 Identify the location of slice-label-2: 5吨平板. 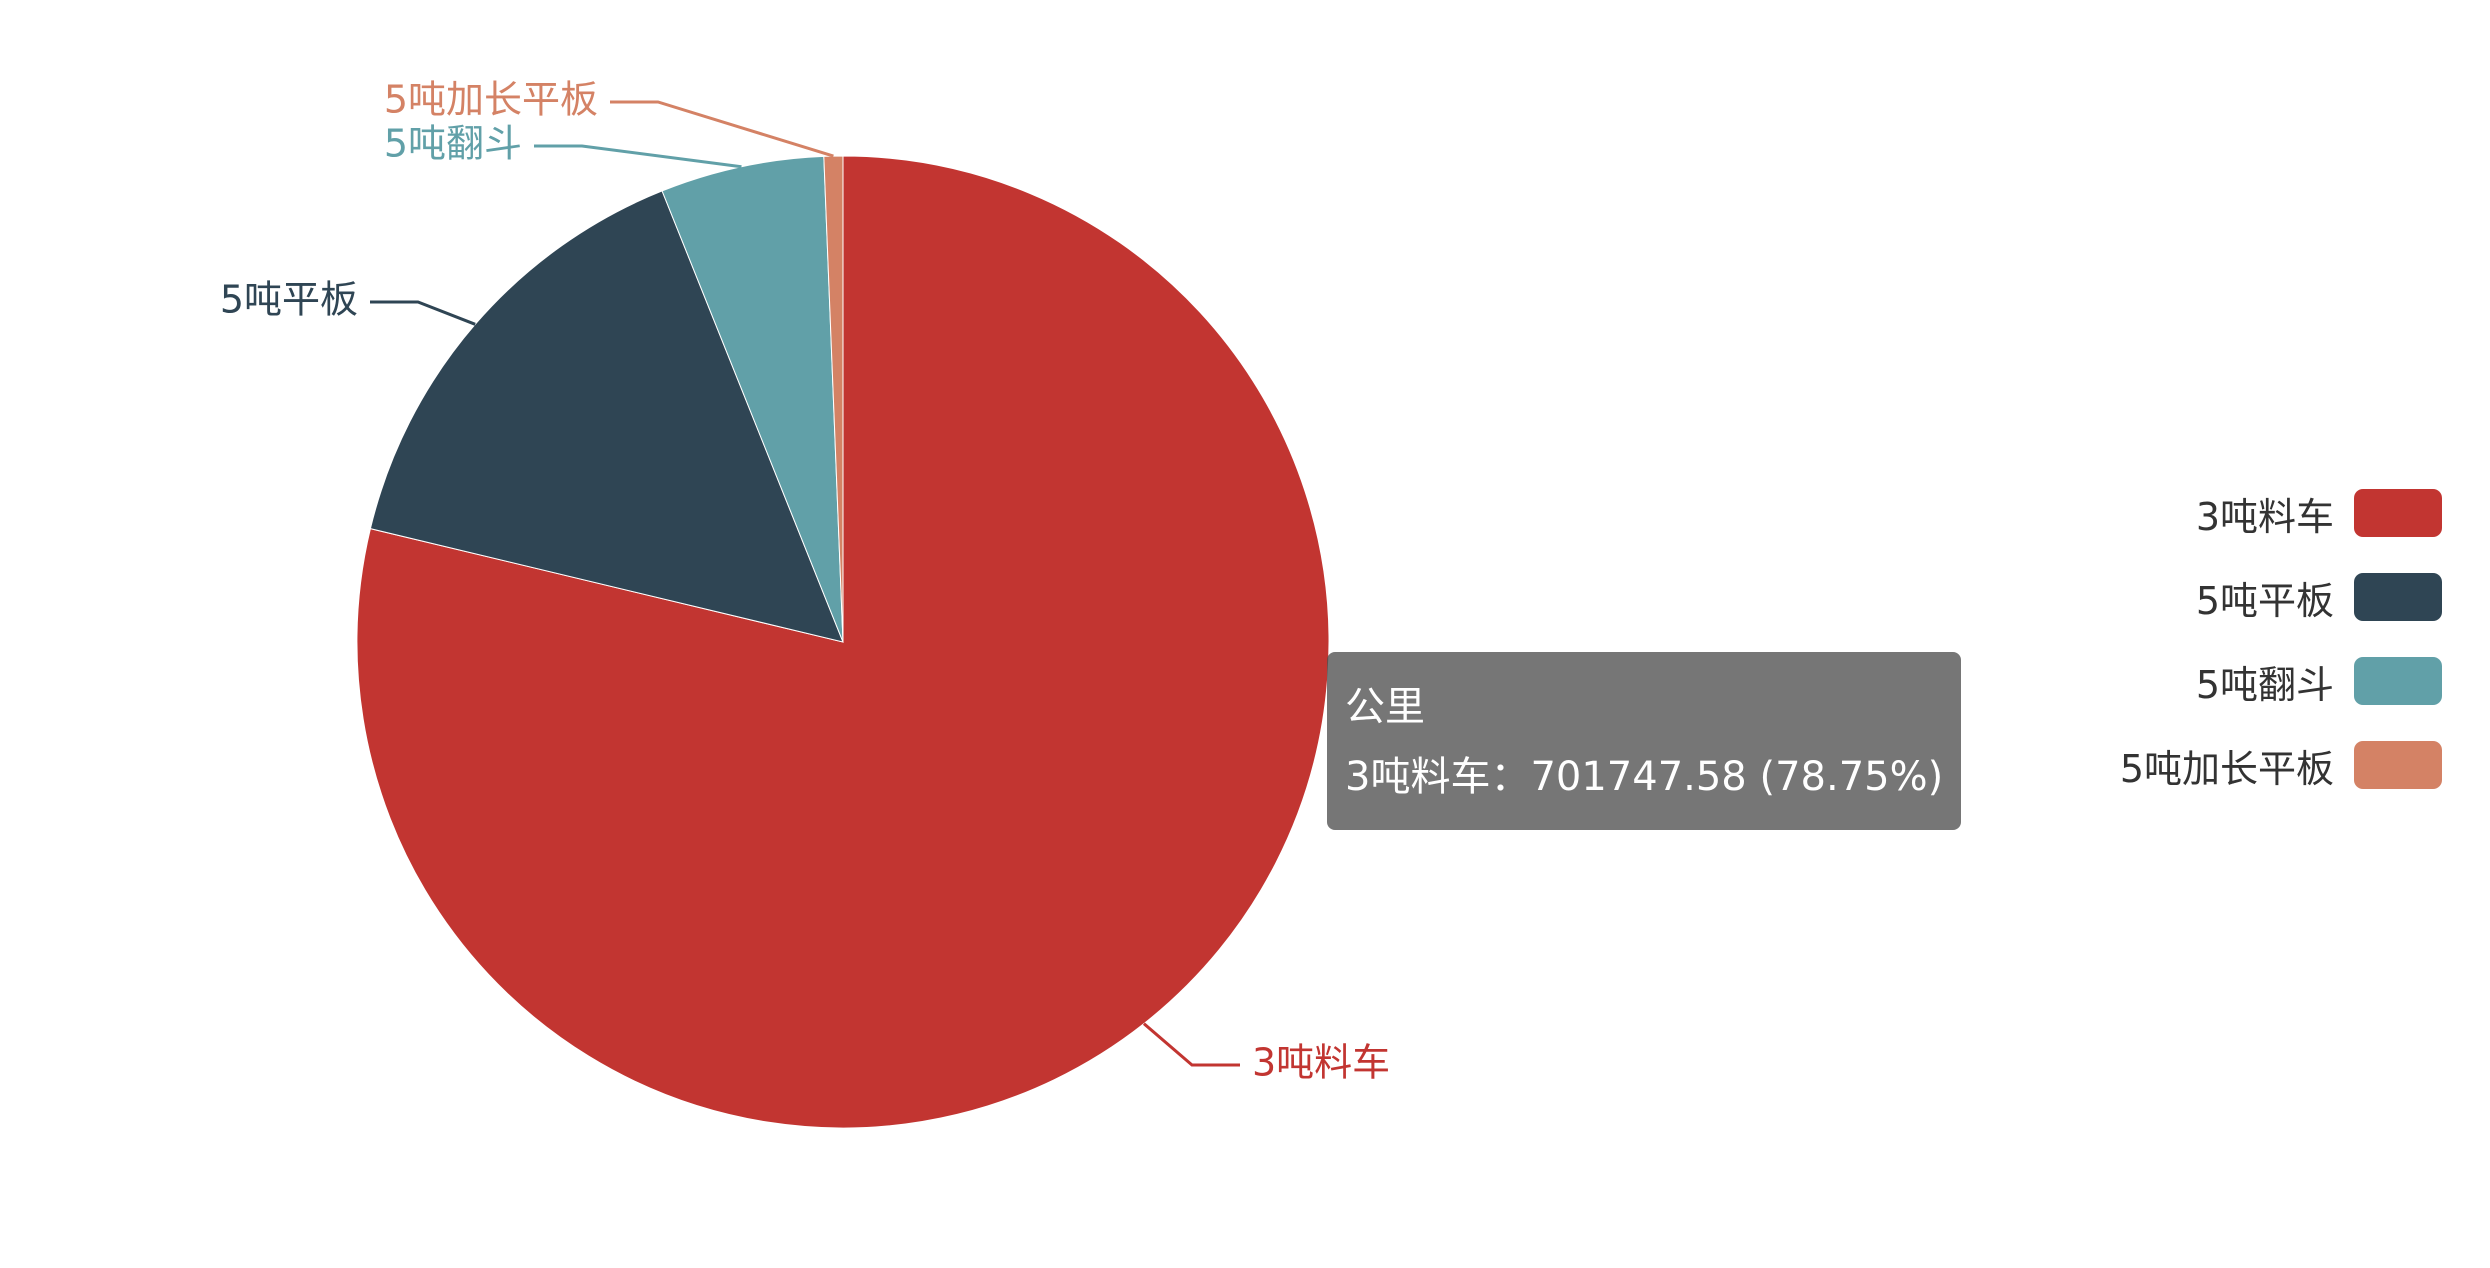
(289, 300).